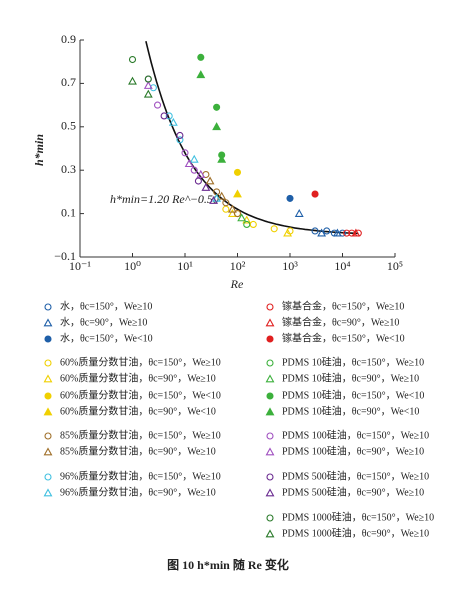  Describe the element at coordinates (68, 212) in the screenshot. I see `y-tick-label: 0.1` at that location.